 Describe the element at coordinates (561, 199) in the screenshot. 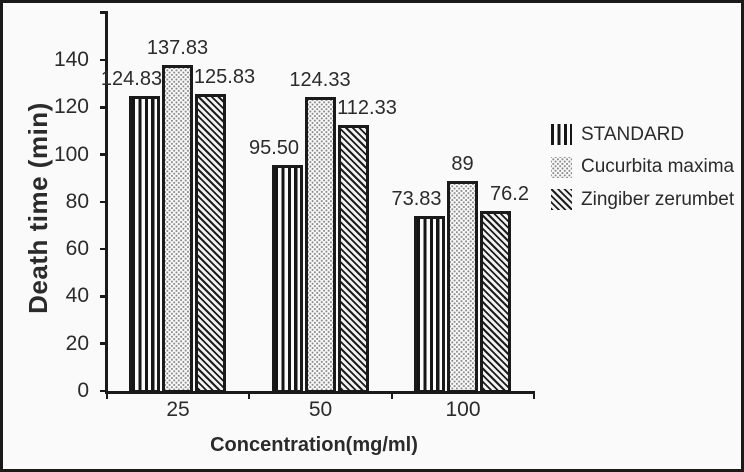

I see `diagonal-stripes-swatch-icon` at that location.